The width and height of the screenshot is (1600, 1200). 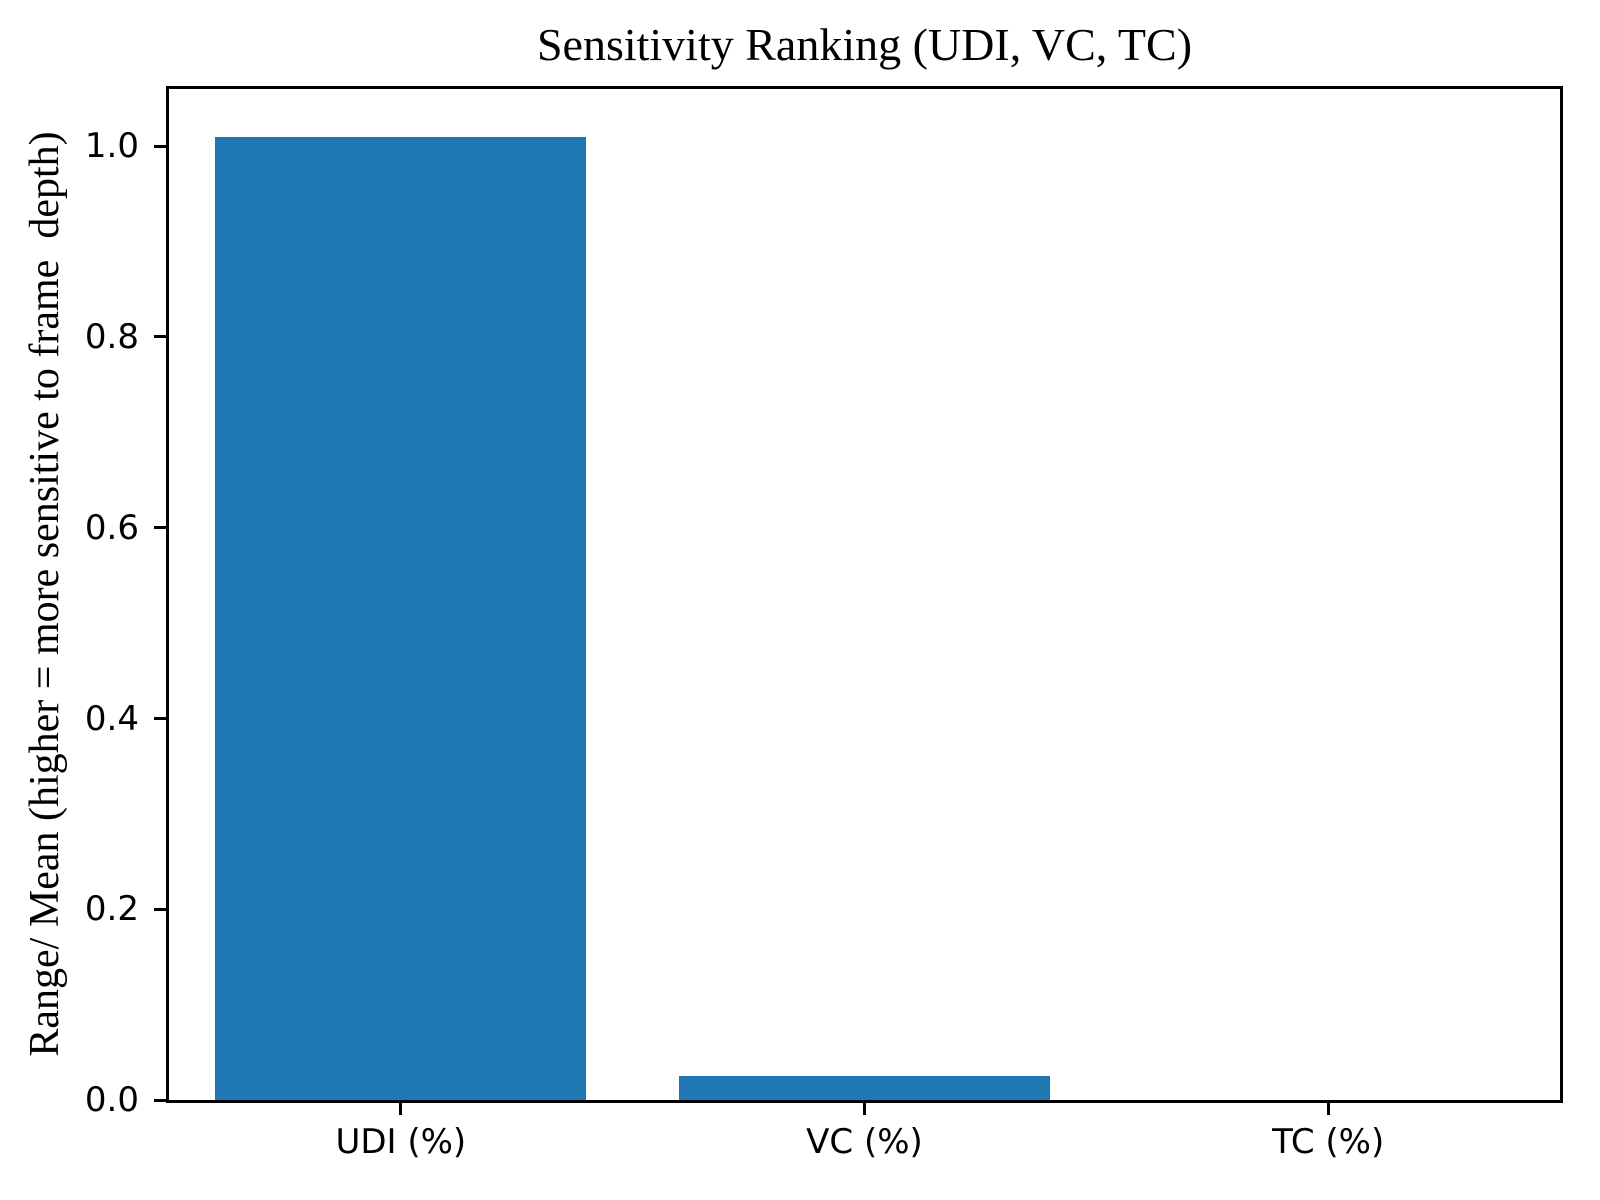 I want to click on x-tick-label: UDI (%), so click(x=401, y=1142).